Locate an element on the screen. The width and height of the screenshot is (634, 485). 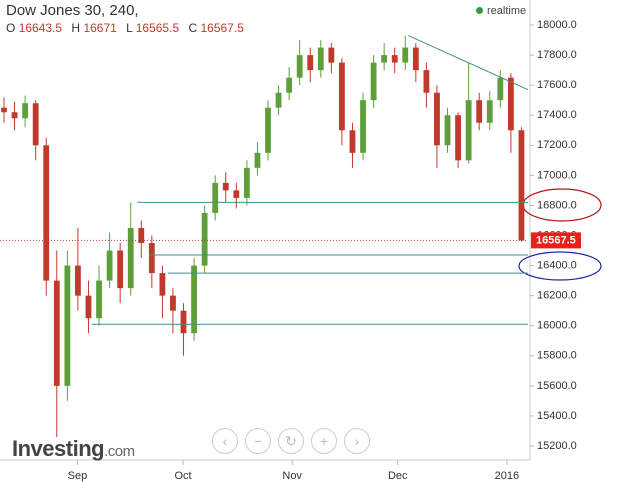
y-tick-label: 15800.0 is located at coordinates (557, 356).